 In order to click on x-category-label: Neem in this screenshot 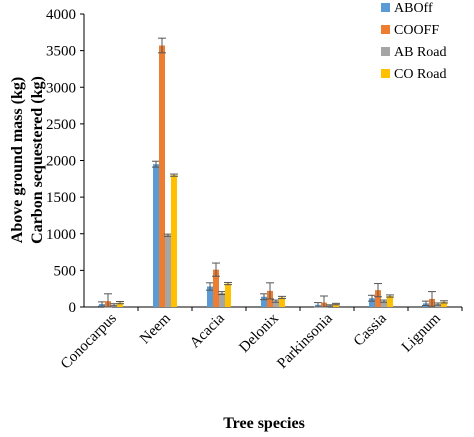, I will do `click(155, 328)`.